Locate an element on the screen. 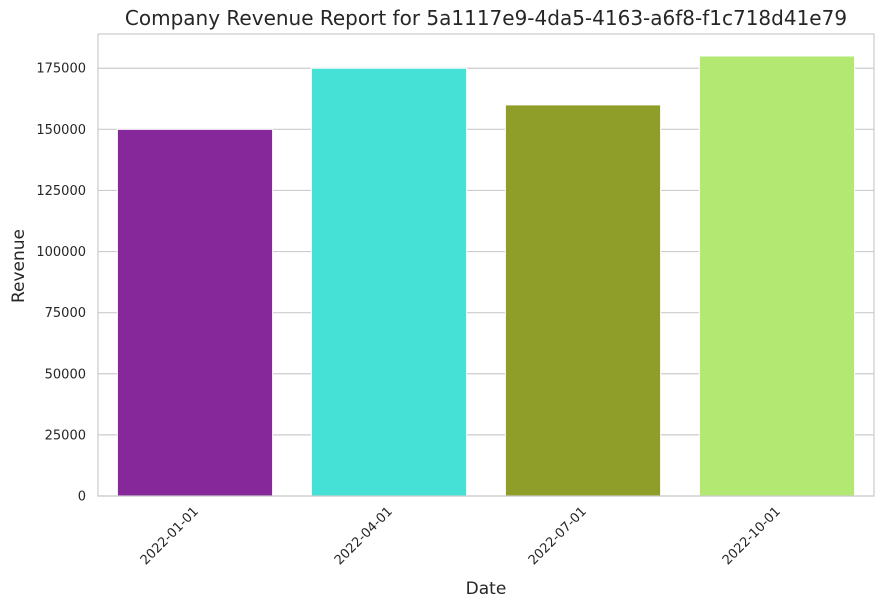  y-tick-label: 75000 is located at coordinates (65, 313).